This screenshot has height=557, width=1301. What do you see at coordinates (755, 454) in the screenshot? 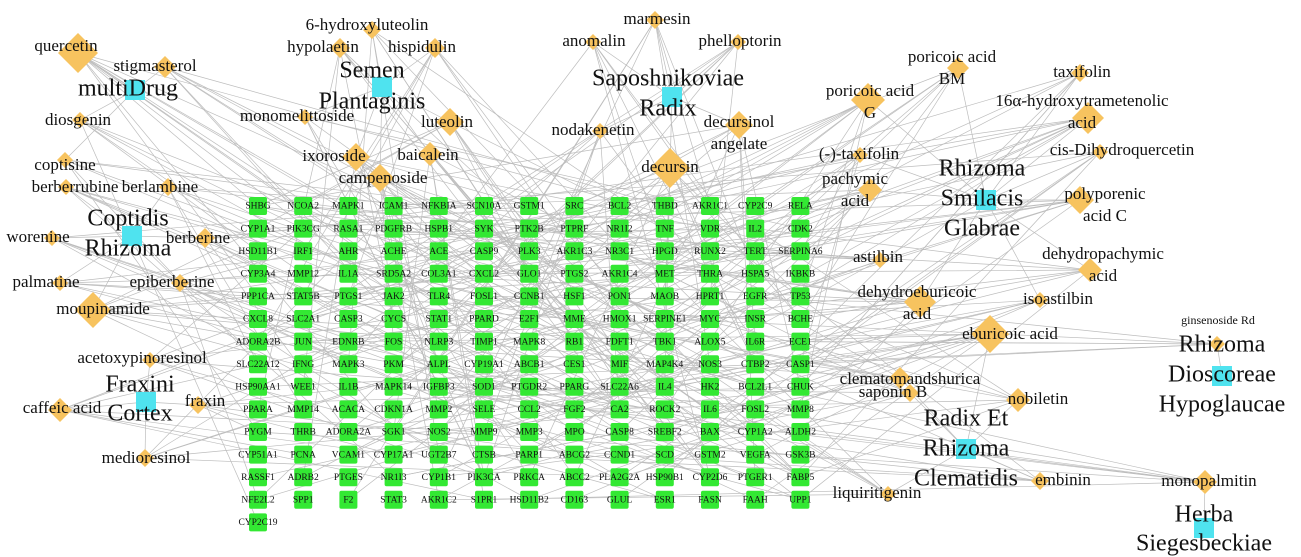
I see `target-node: VEGFA` at bounding box center [755, 454].